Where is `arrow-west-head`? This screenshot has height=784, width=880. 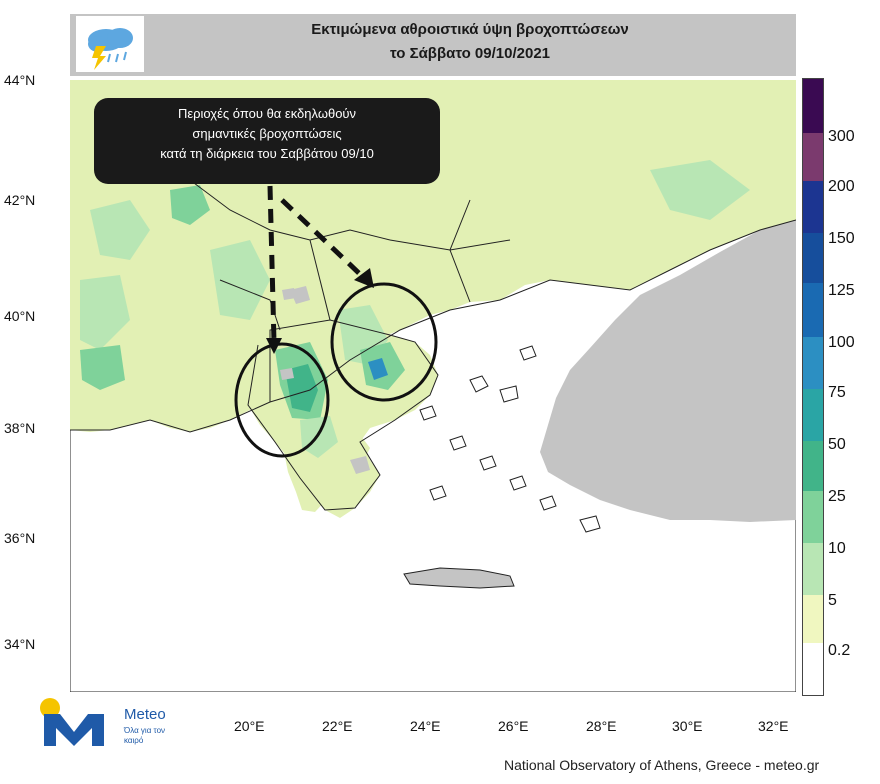
arrow-west-head is located at coordinates (274, 346).